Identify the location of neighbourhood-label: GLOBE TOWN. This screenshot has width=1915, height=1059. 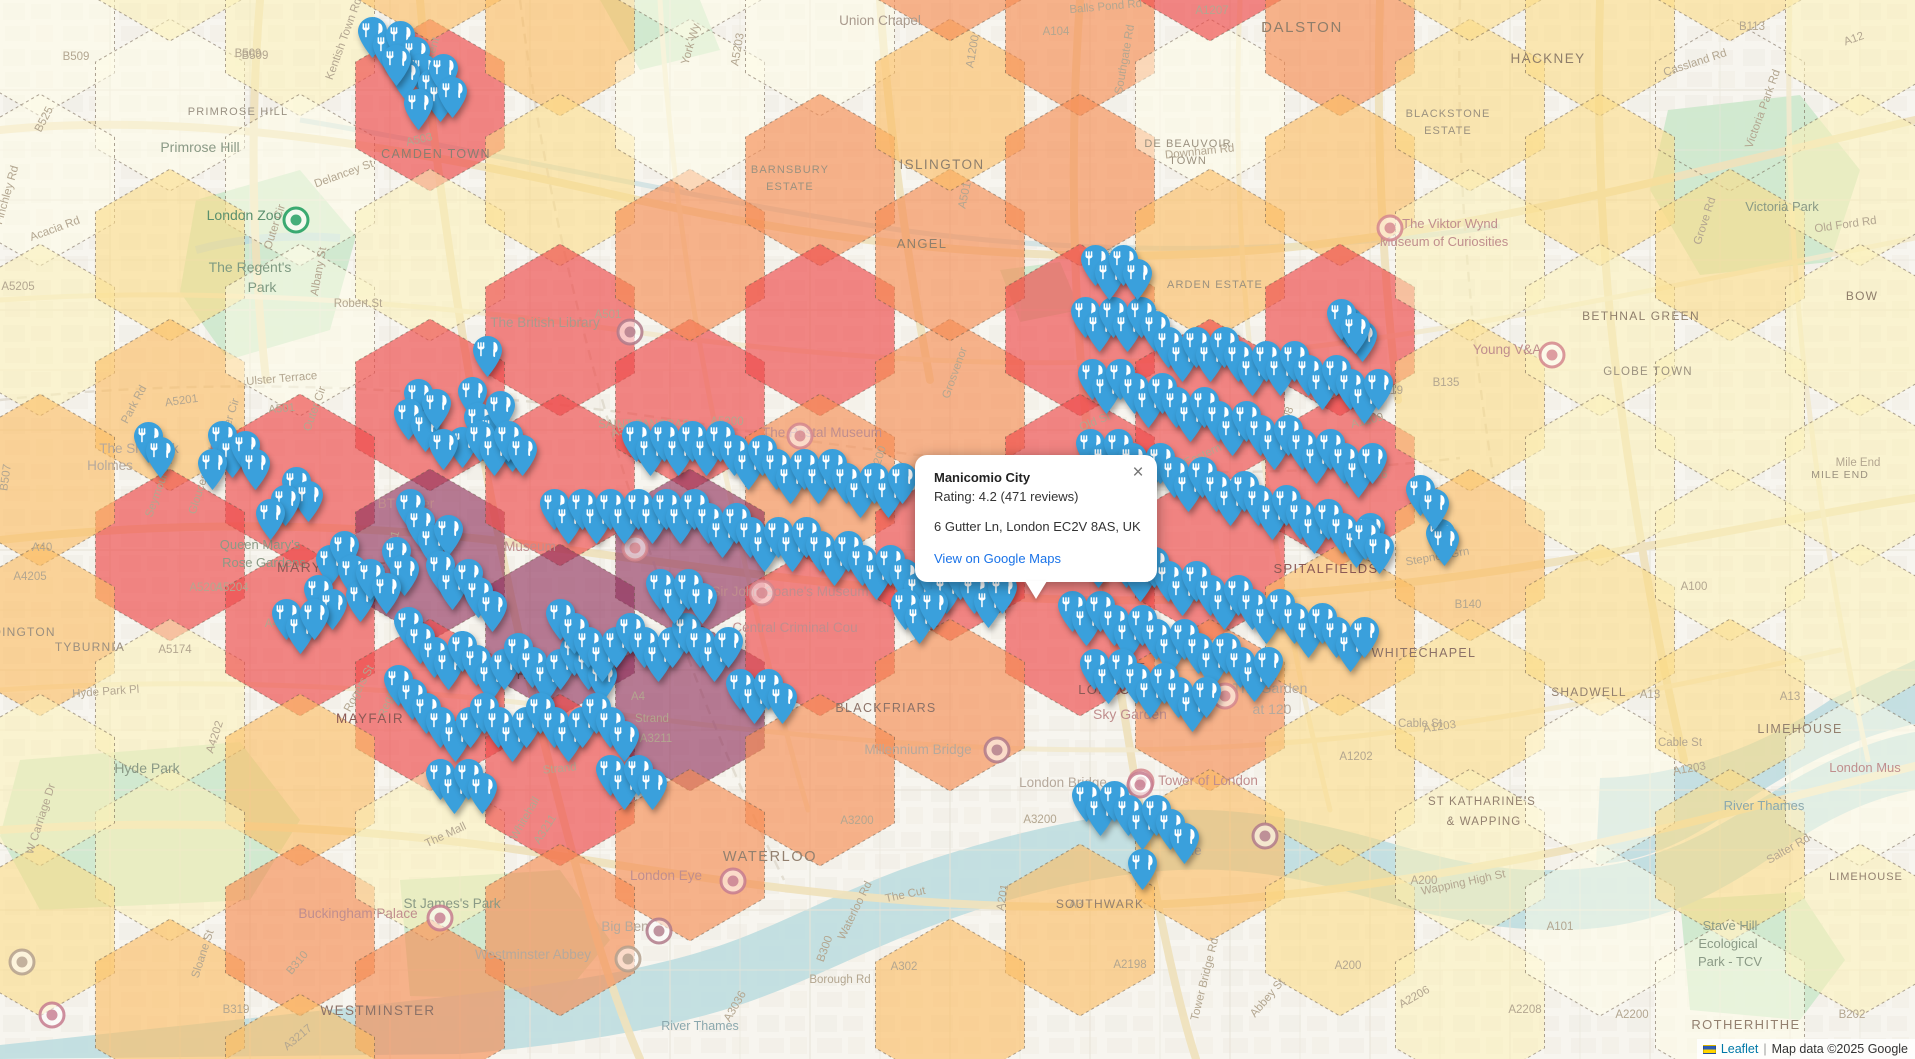
(1648, 372).